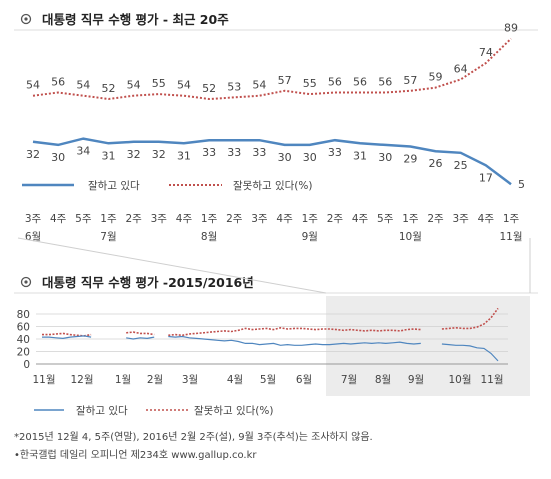 The width and height of the screenshot is (551, 479). What do you see at coordinates (114, 185) in the screenshot?
I see `chart1-legend-approve-label: 잘하고 있다` at bounding box center [114, 185].